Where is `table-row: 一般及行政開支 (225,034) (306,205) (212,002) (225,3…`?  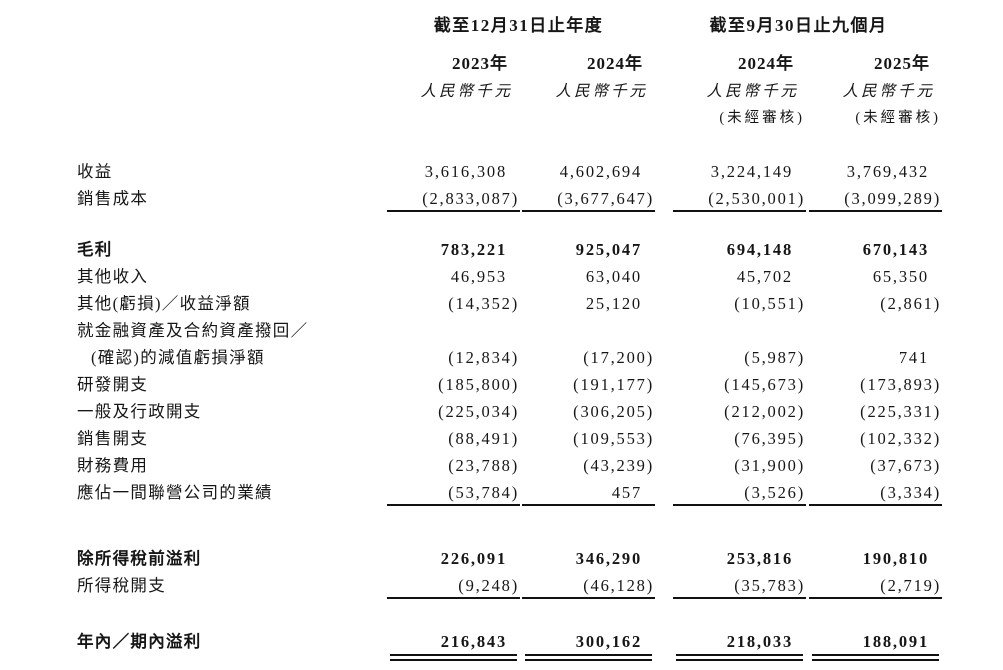 table-row: 一般及行政開支 (225,034) (306,205) (212,002) (225,3… is located at coordinates (509, 411).